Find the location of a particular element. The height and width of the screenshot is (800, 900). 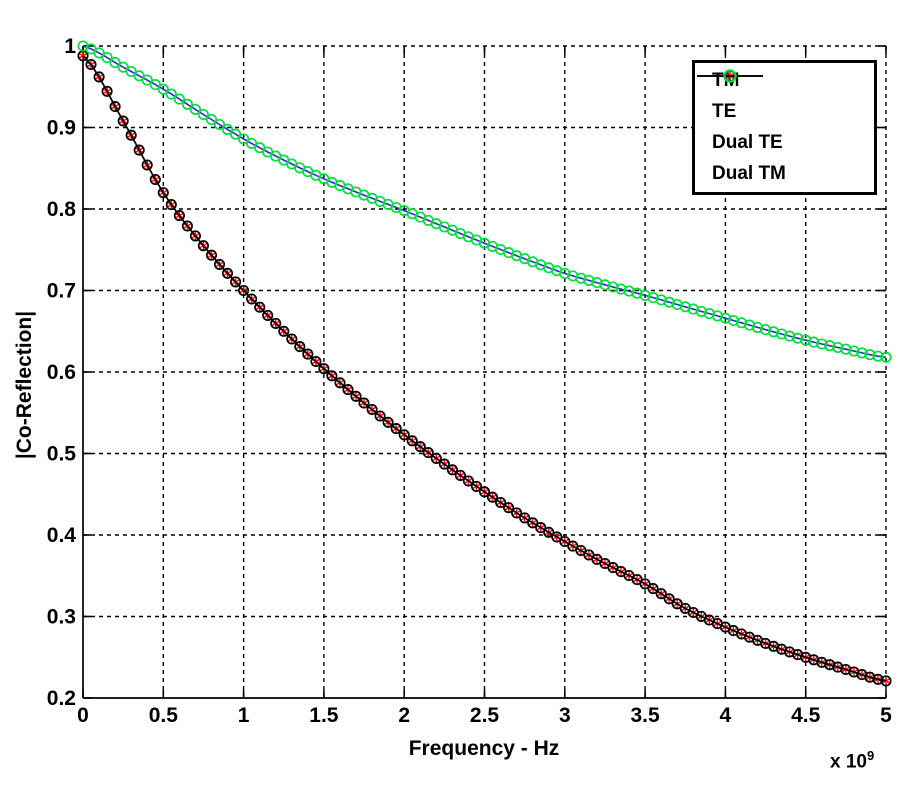

legend-item-te: TE is located at coordinates (785, 98).